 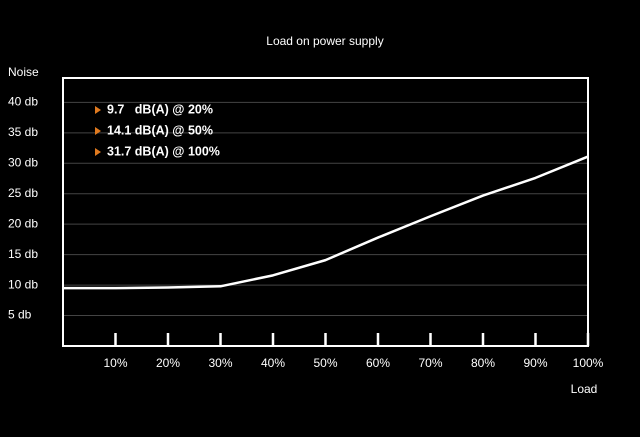 I want to click on x-tick-label: 90%, so click(x=535, y=363).